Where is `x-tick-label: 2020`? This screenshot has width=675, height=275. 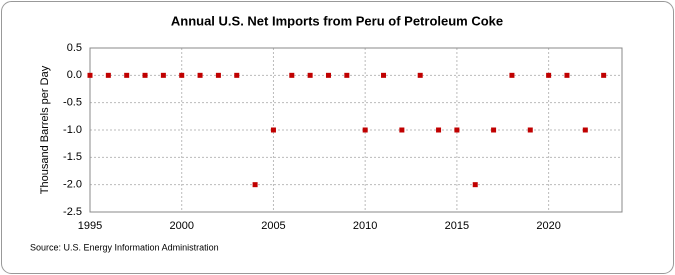 x-tick-label: 2020 is located at coordinates (548, 226).